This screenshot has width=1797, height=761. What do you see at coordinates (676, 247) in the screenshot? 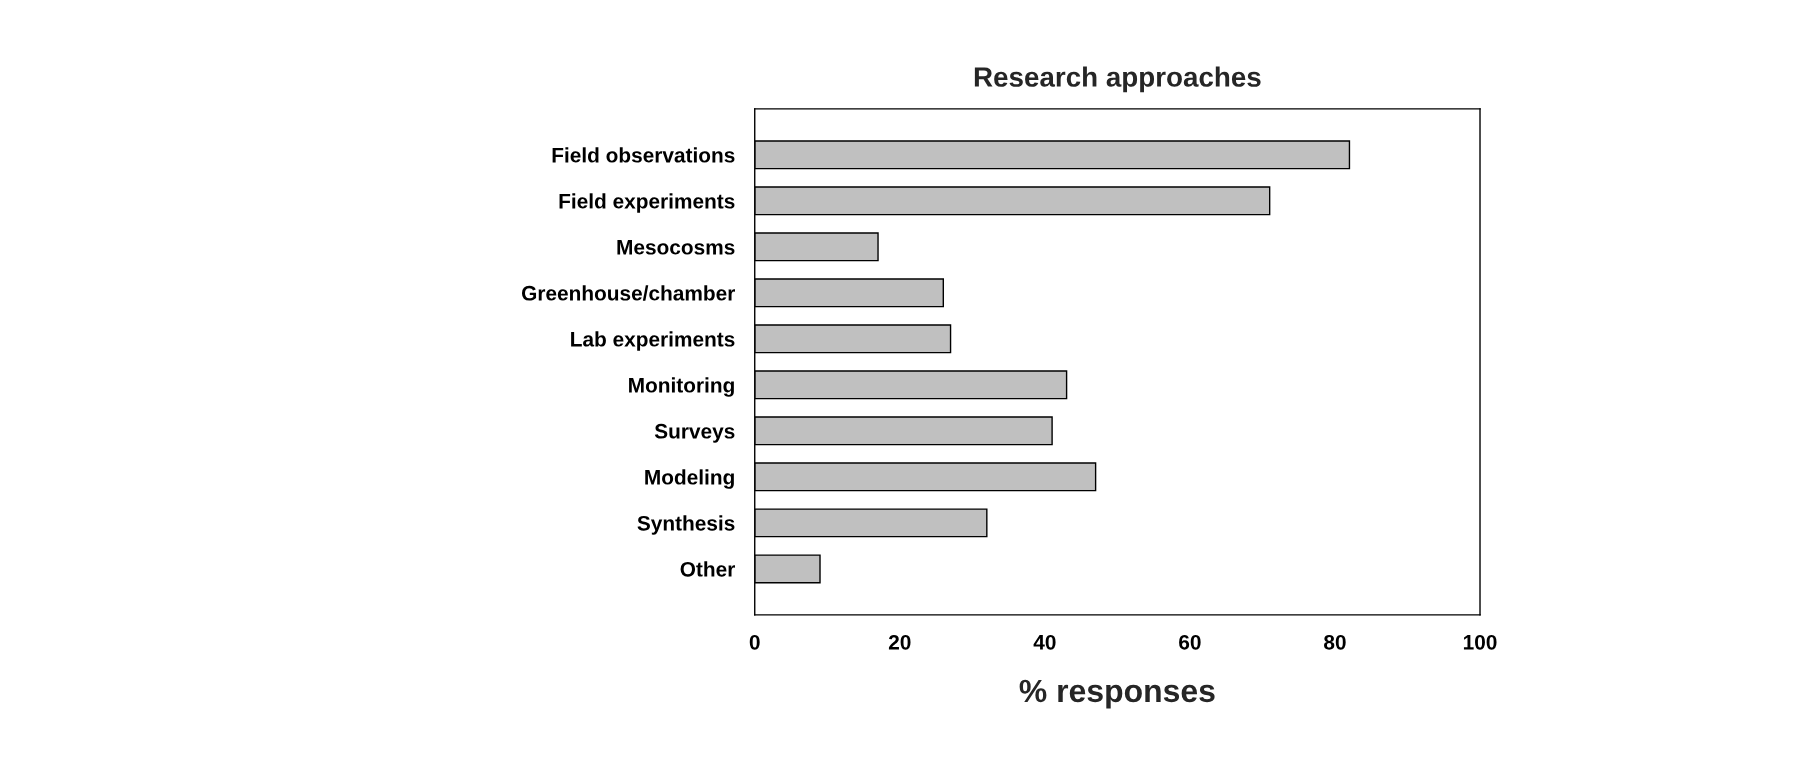
I see `y-tick-label: Mesocosms` at bounding box center [676, 247].